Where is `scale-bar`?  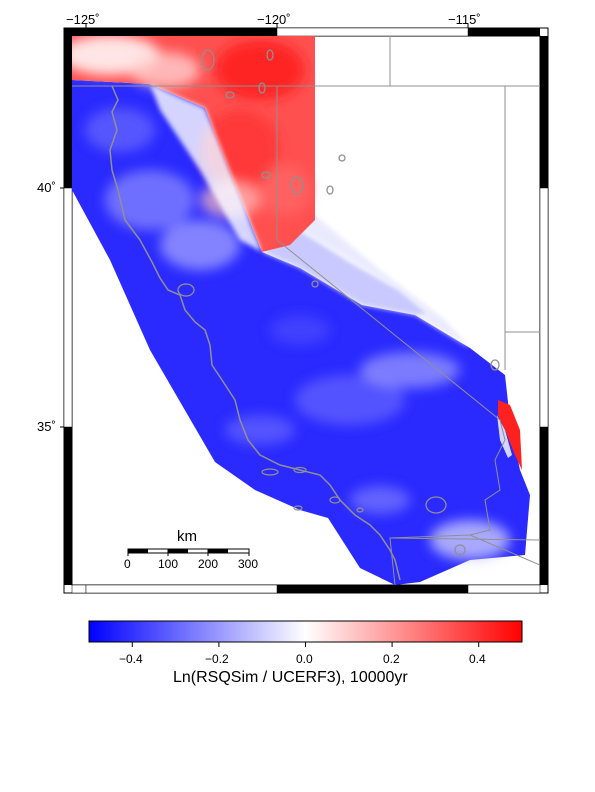
scale-bar is located at coordinates (188, 552).